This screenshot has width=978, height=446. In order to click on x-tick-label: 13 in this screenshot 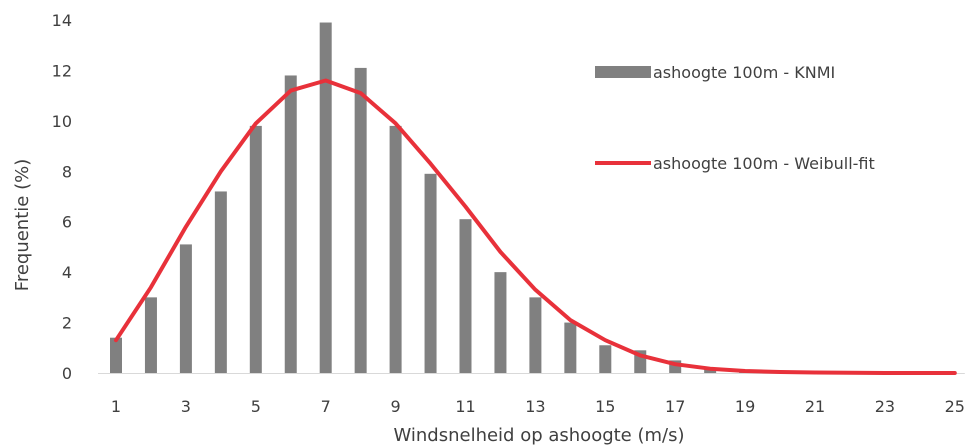, I will do `click(535, 406)`.